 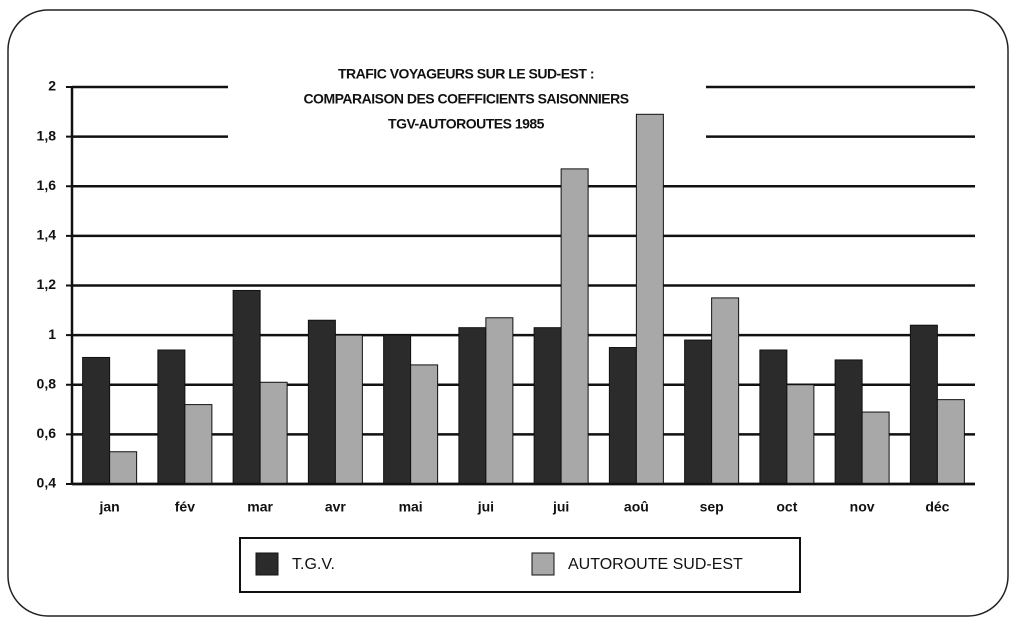 I want to click on y-tick-label: 1,2, so click(x=47, y=284).